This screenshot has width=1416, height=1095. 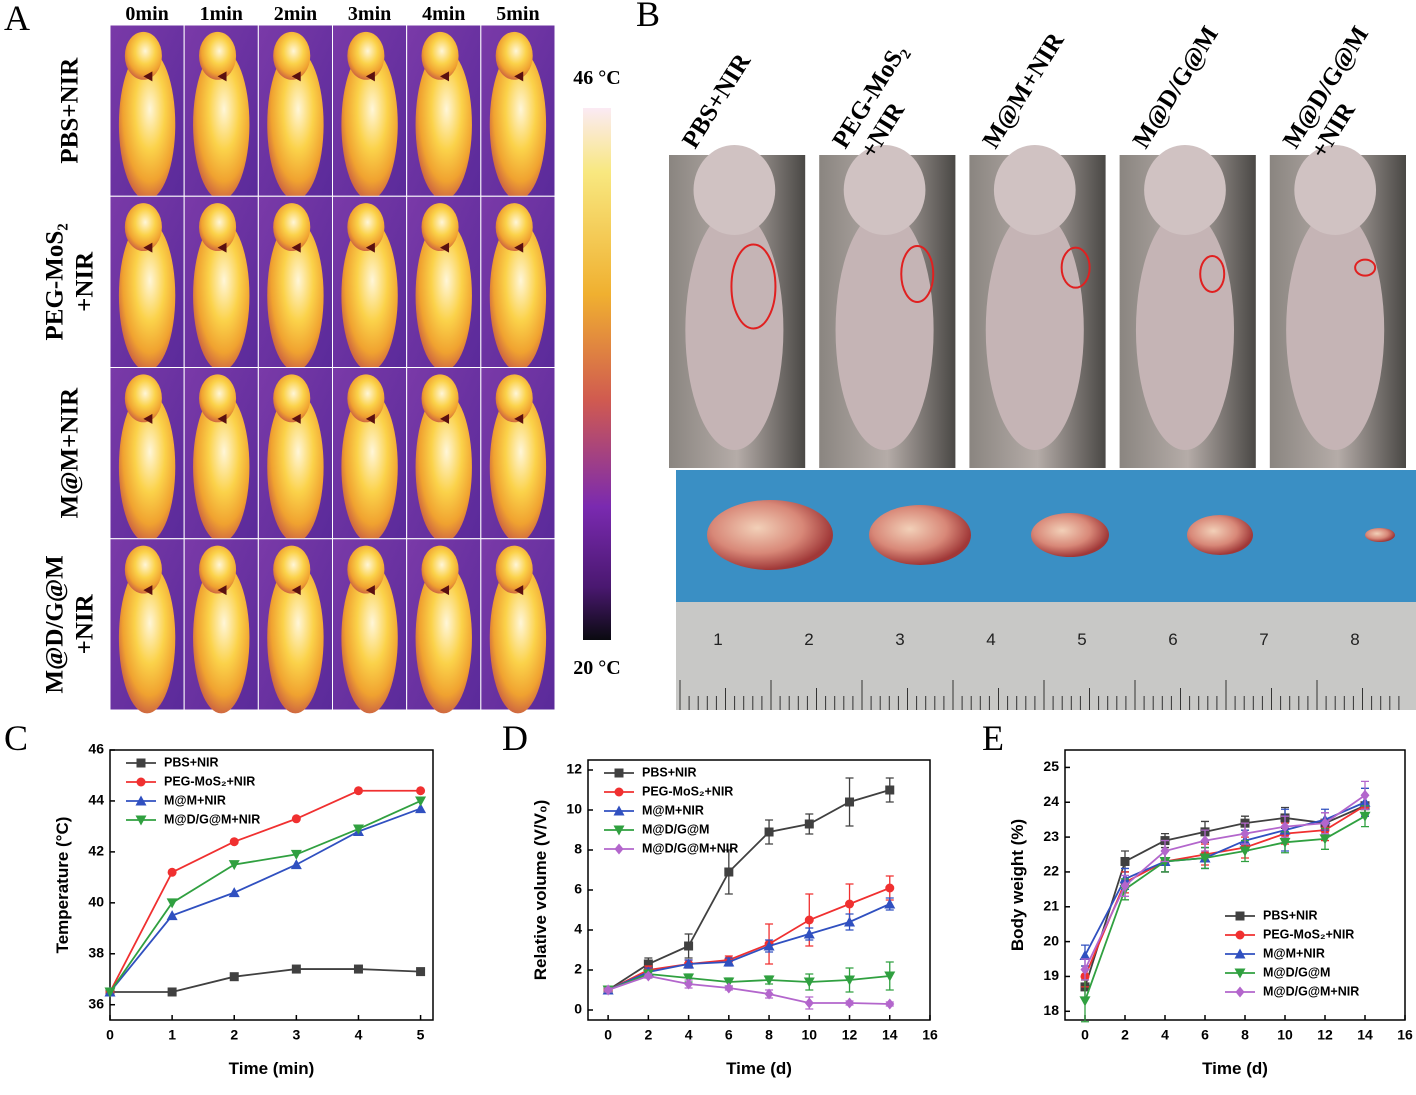 What do you see at coordinates (1017, 885) in the screenshot?
I see `y-axis-title: Body weight (%)` at bounding box center [1017, 885].